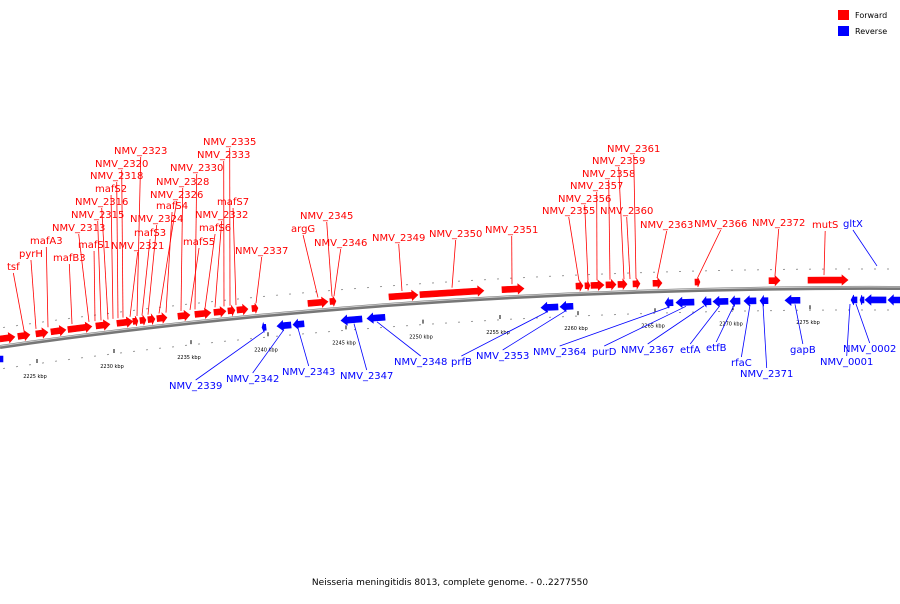 This screenshot has height=604, width=900. Describe the element at coordinates (156, 219) in the screenshot. I see `gene-label: NMV_2324` at that location.